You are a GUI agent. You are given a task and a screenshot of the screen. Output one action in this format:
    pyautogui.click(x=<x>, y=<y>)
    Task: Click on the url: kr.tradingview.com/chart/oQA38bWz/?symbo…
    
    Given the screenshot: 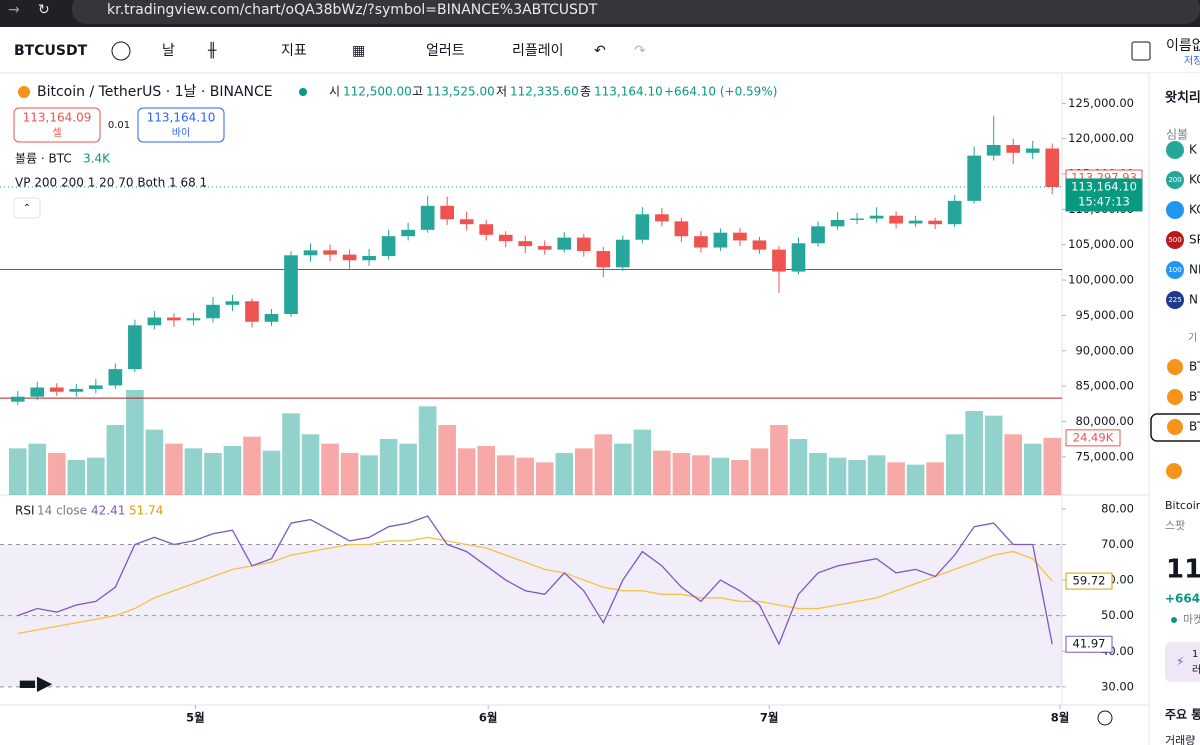 What is the action you would take?
    pyautogui.click(x=352, y=10)
    